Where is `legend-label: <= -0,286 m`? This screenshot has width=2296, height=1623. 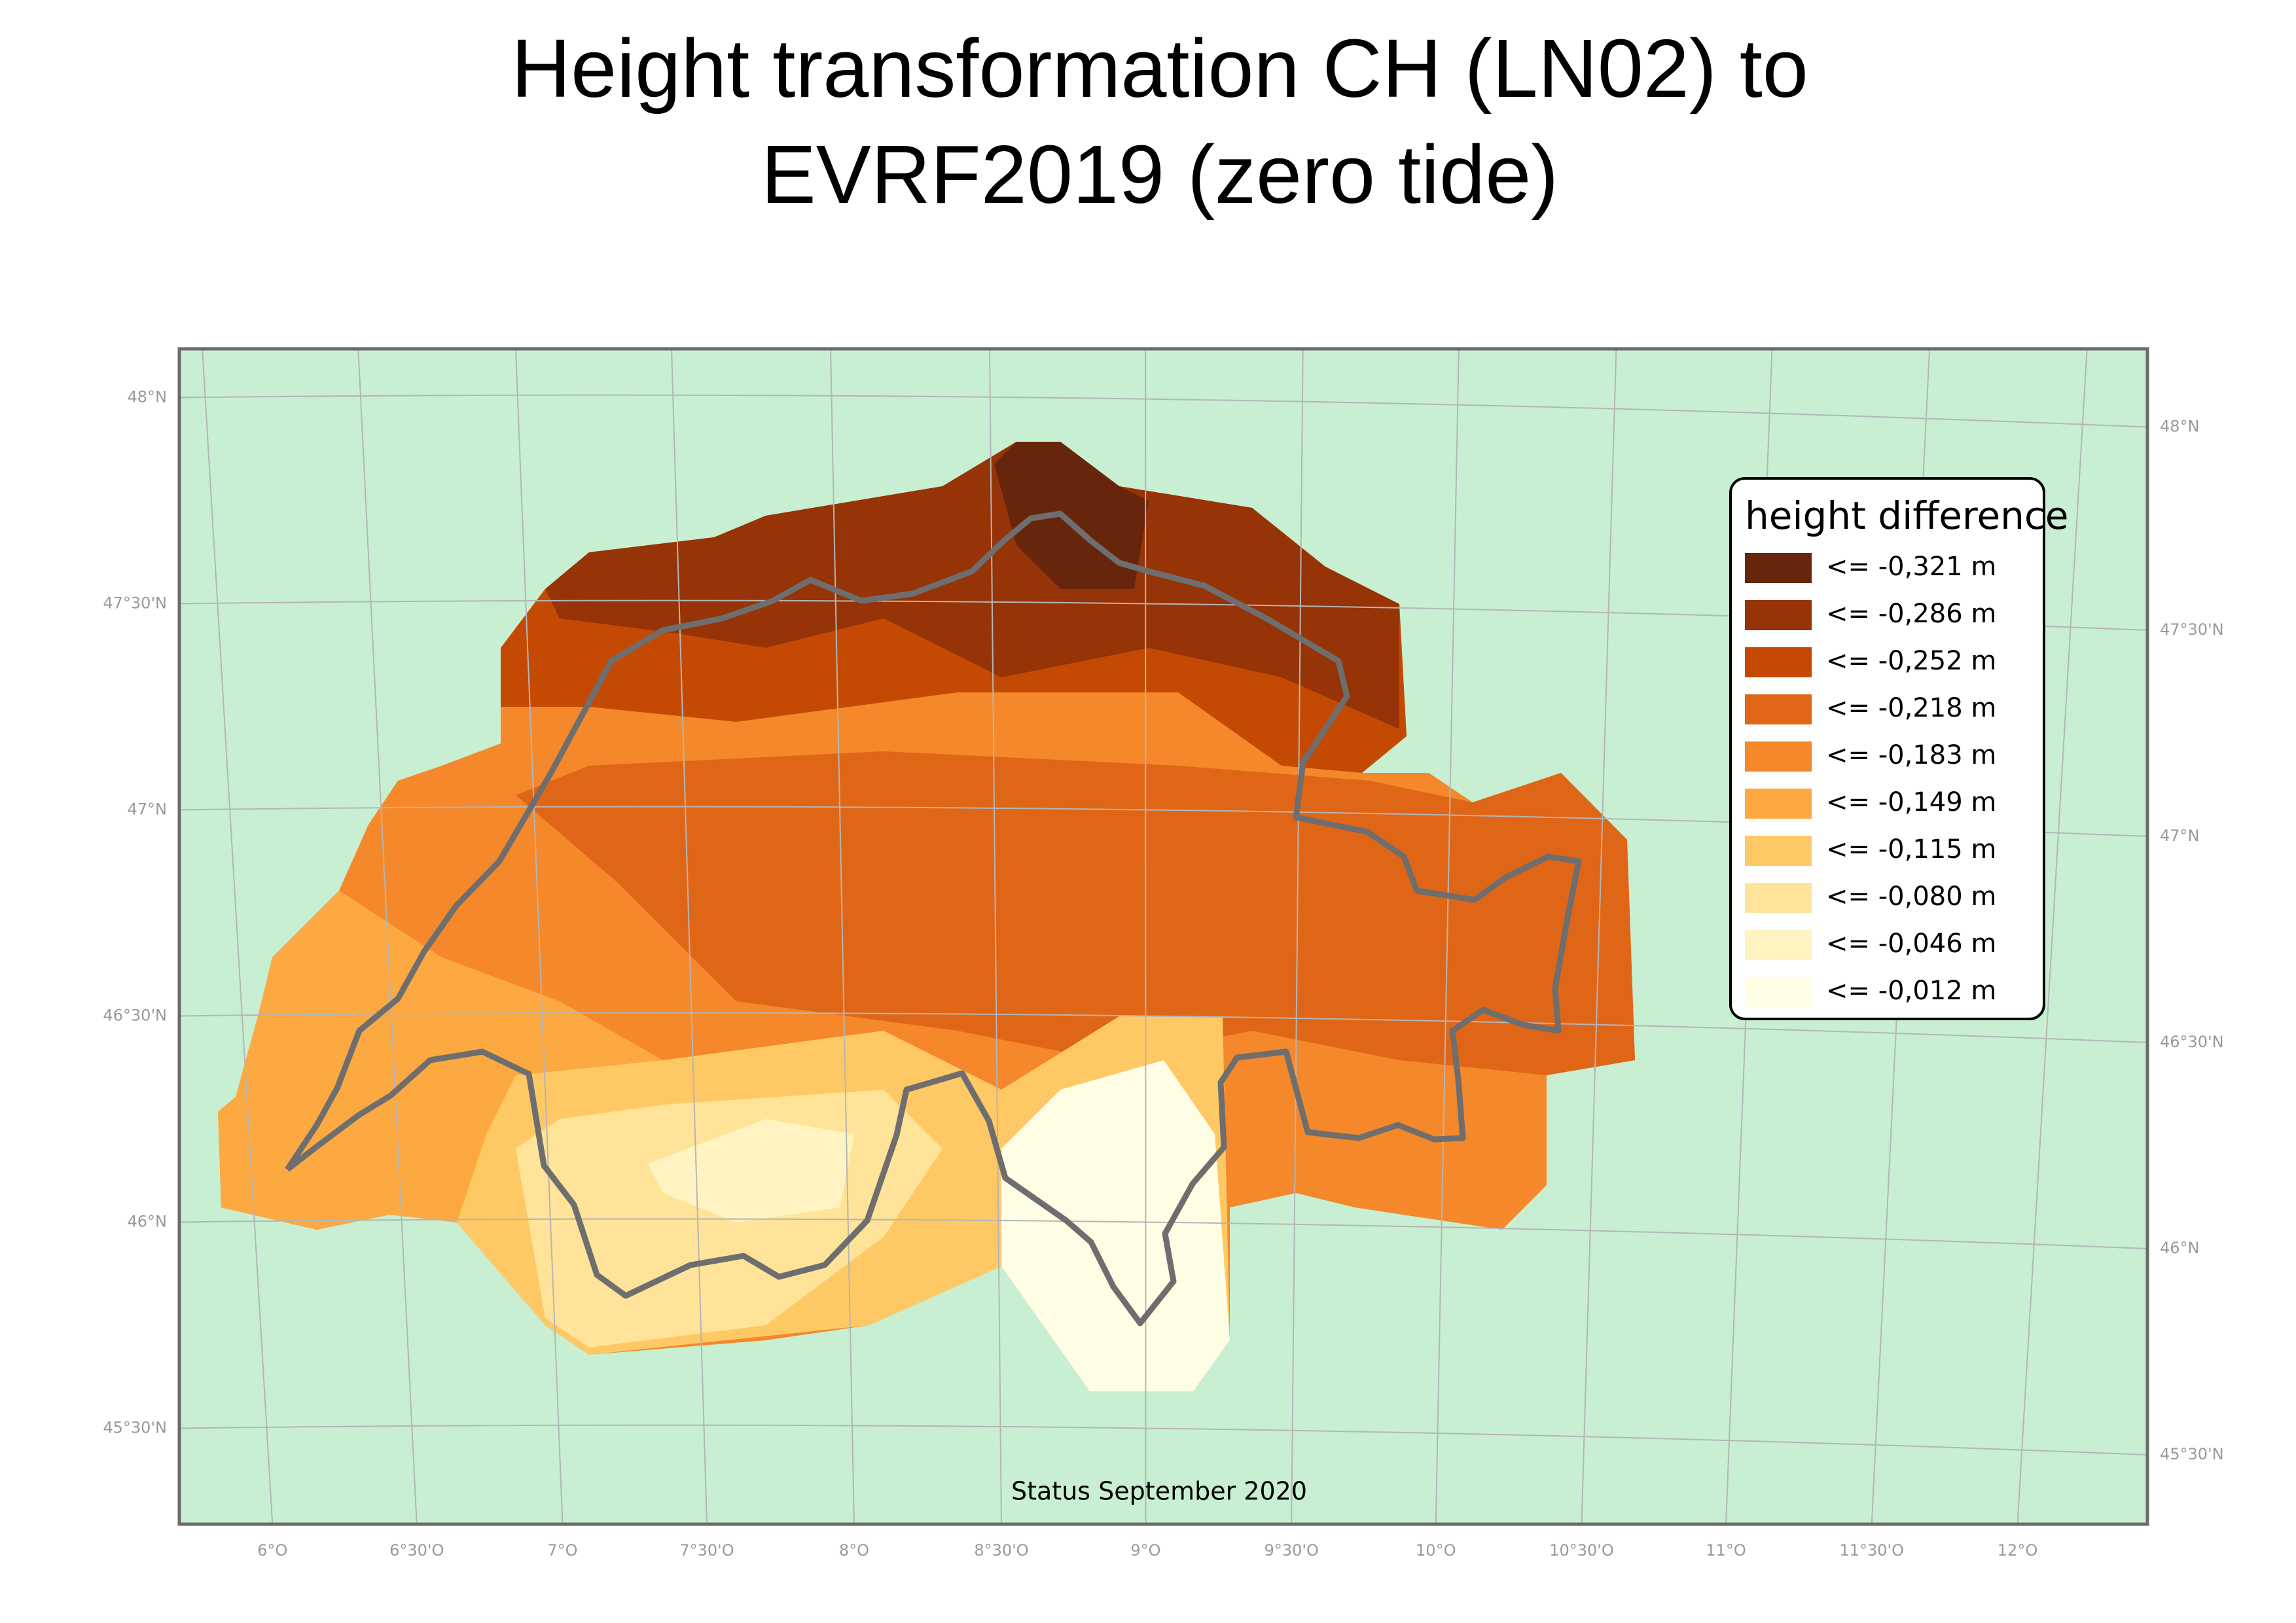 legend-label: <= -0,286 m is located at coordinates (1911, 614).